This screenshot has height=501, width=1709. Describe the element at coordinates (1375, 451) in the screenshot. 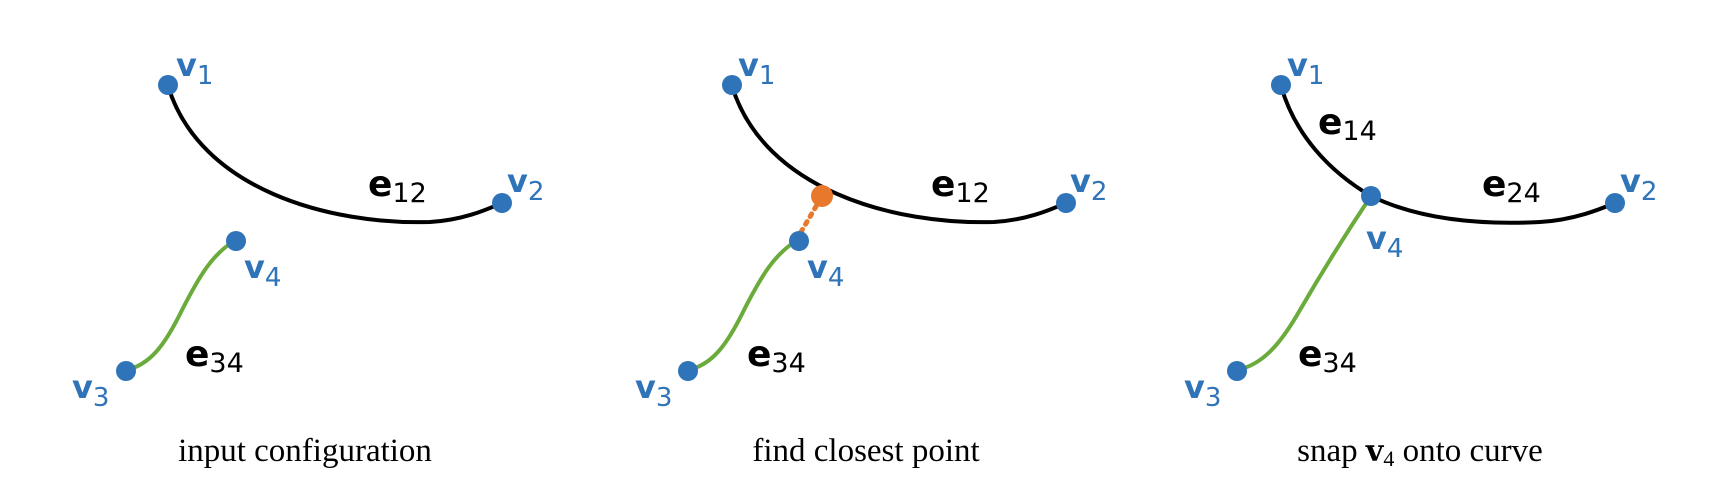

I see `caption-vertex-symbol: v` at that location.